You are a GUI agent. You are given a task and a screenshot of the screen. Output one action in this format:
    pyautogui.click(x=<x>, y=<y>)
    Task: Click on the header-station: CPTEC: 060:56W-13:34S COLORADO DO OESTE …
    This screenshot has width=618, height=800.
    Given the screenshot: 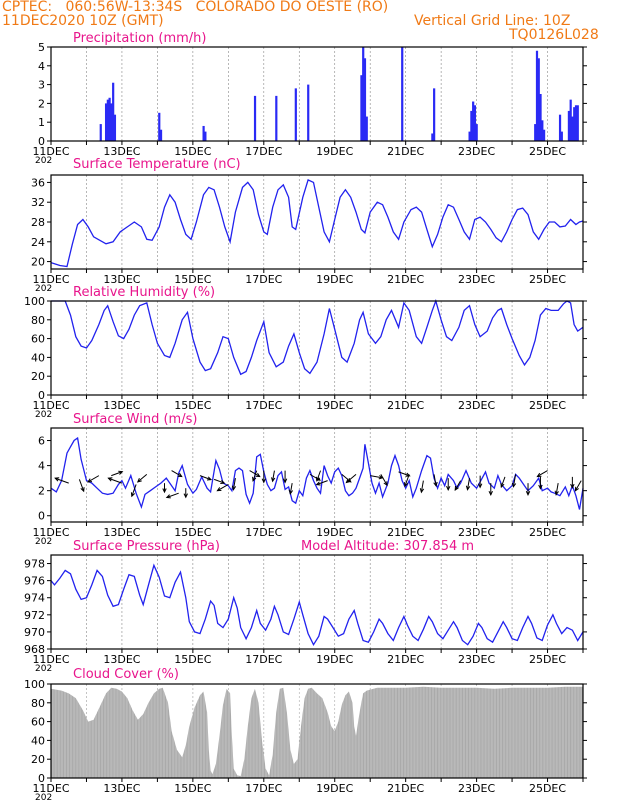 What is the action you would take?
    pyautogui.click(x=195, y=7)
    